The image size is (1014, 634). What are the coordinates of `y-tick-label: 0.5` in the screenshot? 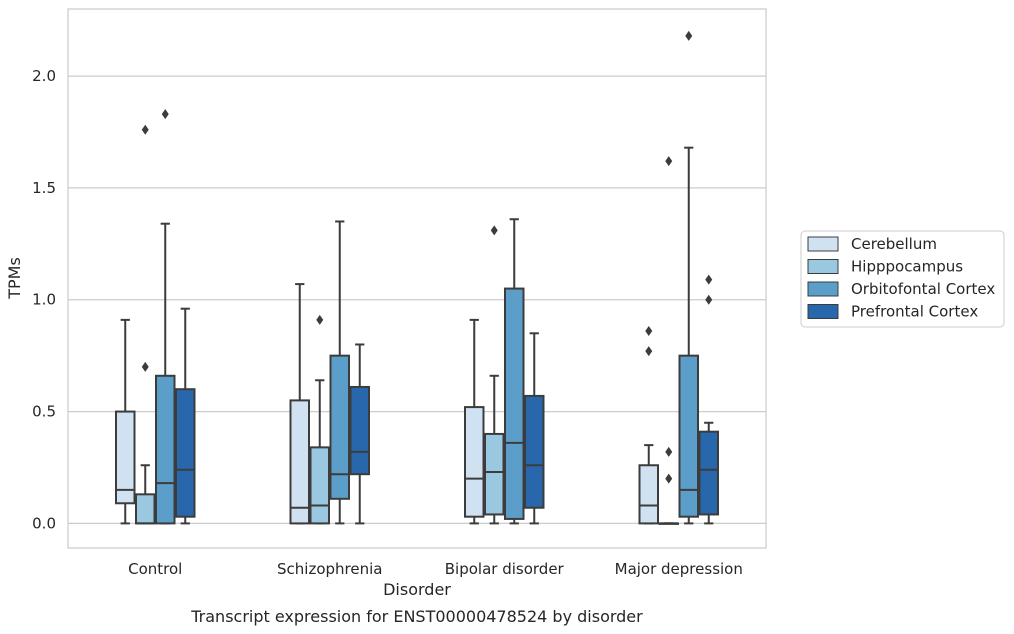 It's located at (44, 412).